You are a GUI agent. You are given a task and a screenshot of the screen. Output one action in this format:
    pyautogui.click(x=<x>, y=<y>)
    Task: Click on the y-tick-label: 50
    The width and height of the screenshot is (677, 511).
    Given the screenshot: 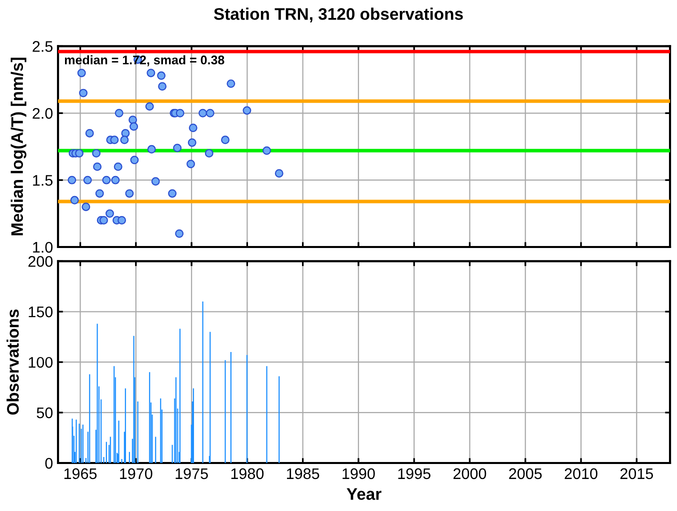 What is the action you would take?
    pyautogui.click(x=44, y=412)
    